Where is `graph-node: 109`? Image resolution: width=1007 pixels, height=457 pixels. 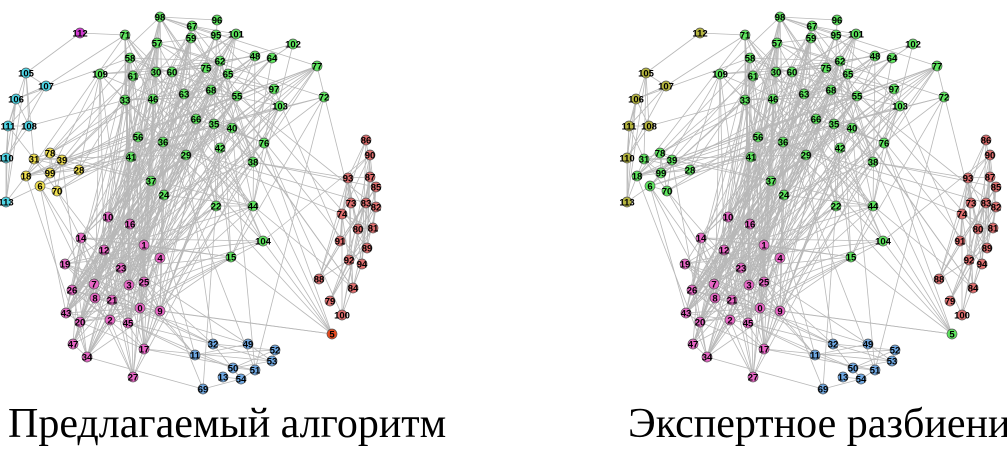 graph-node: 109 is located at coordinates (100, 74).